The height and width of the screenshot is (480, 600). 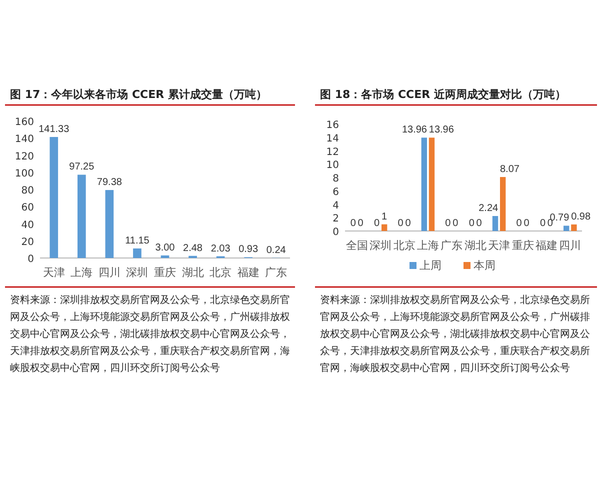 What do you see at coordinates (24, 156) in the screenshot?
I see `y-tick-label: 120` at bounding box center [24, 156].